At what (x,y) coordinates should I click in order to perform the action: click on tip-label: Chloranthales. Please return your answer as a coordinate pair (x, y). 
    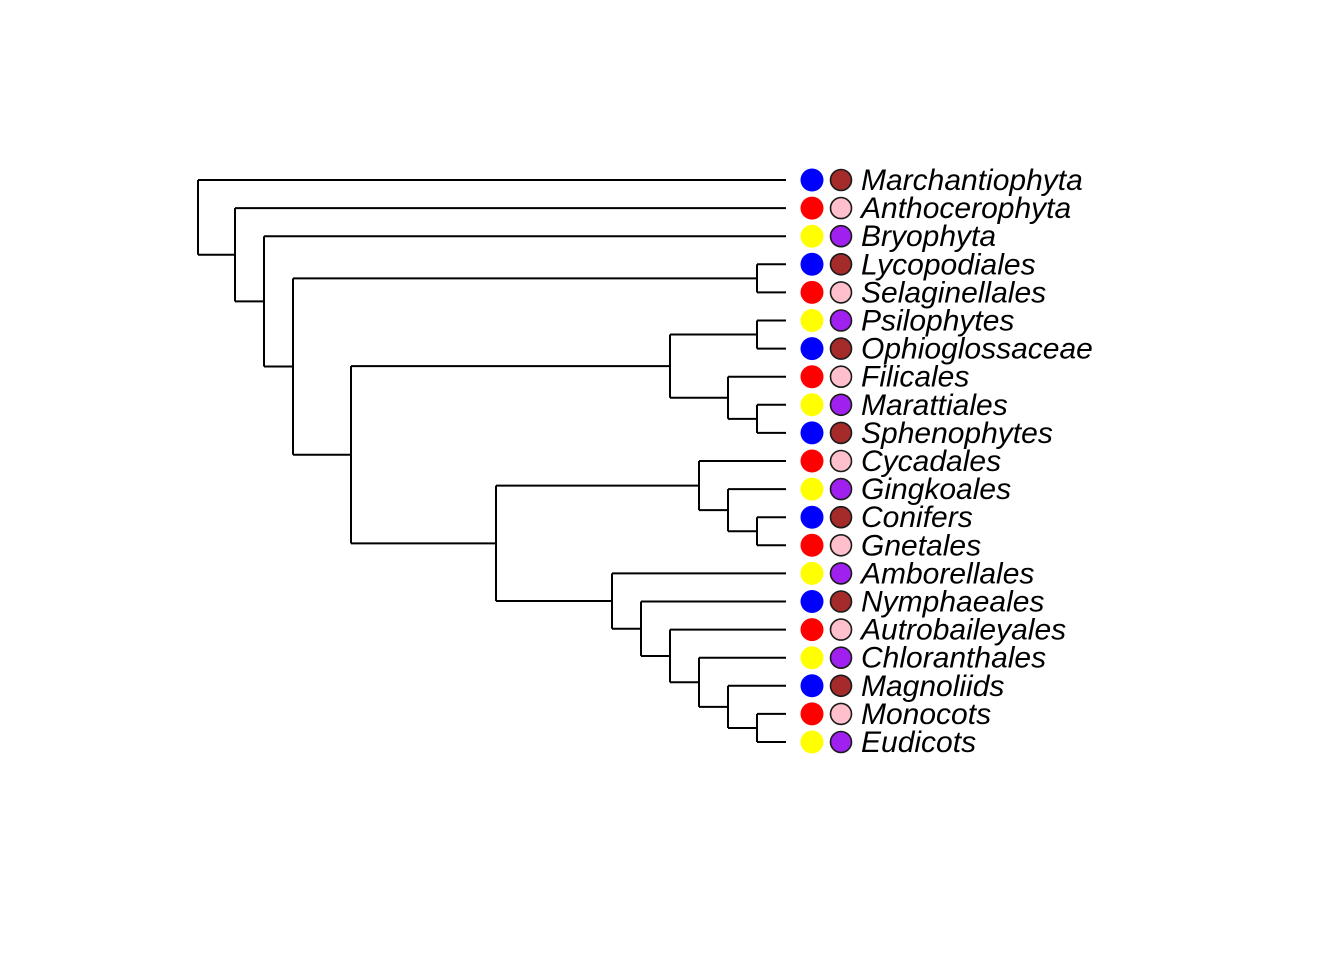
    Looking at the image, I should click on (953, 658).